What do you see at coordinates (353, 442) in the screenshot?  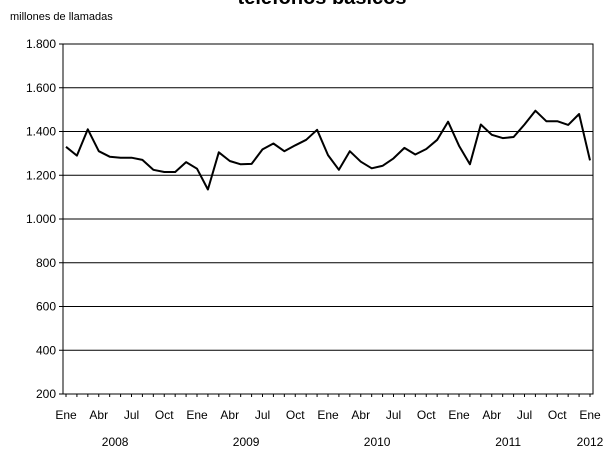 I see `year-labels: 2008 2009 2010 2011 2012` at bounding box center [353, 442].